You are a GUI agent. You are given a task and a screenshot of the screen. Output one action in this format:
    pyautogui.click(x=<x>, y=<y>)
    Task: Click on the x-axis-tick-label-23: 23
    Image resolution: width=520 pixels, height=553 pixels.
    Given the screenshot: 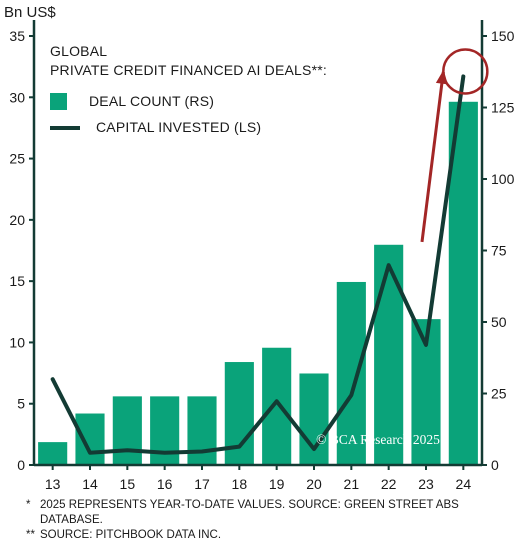 What is the action you would take?
    pyautogui.click(x=426, y=484)
    